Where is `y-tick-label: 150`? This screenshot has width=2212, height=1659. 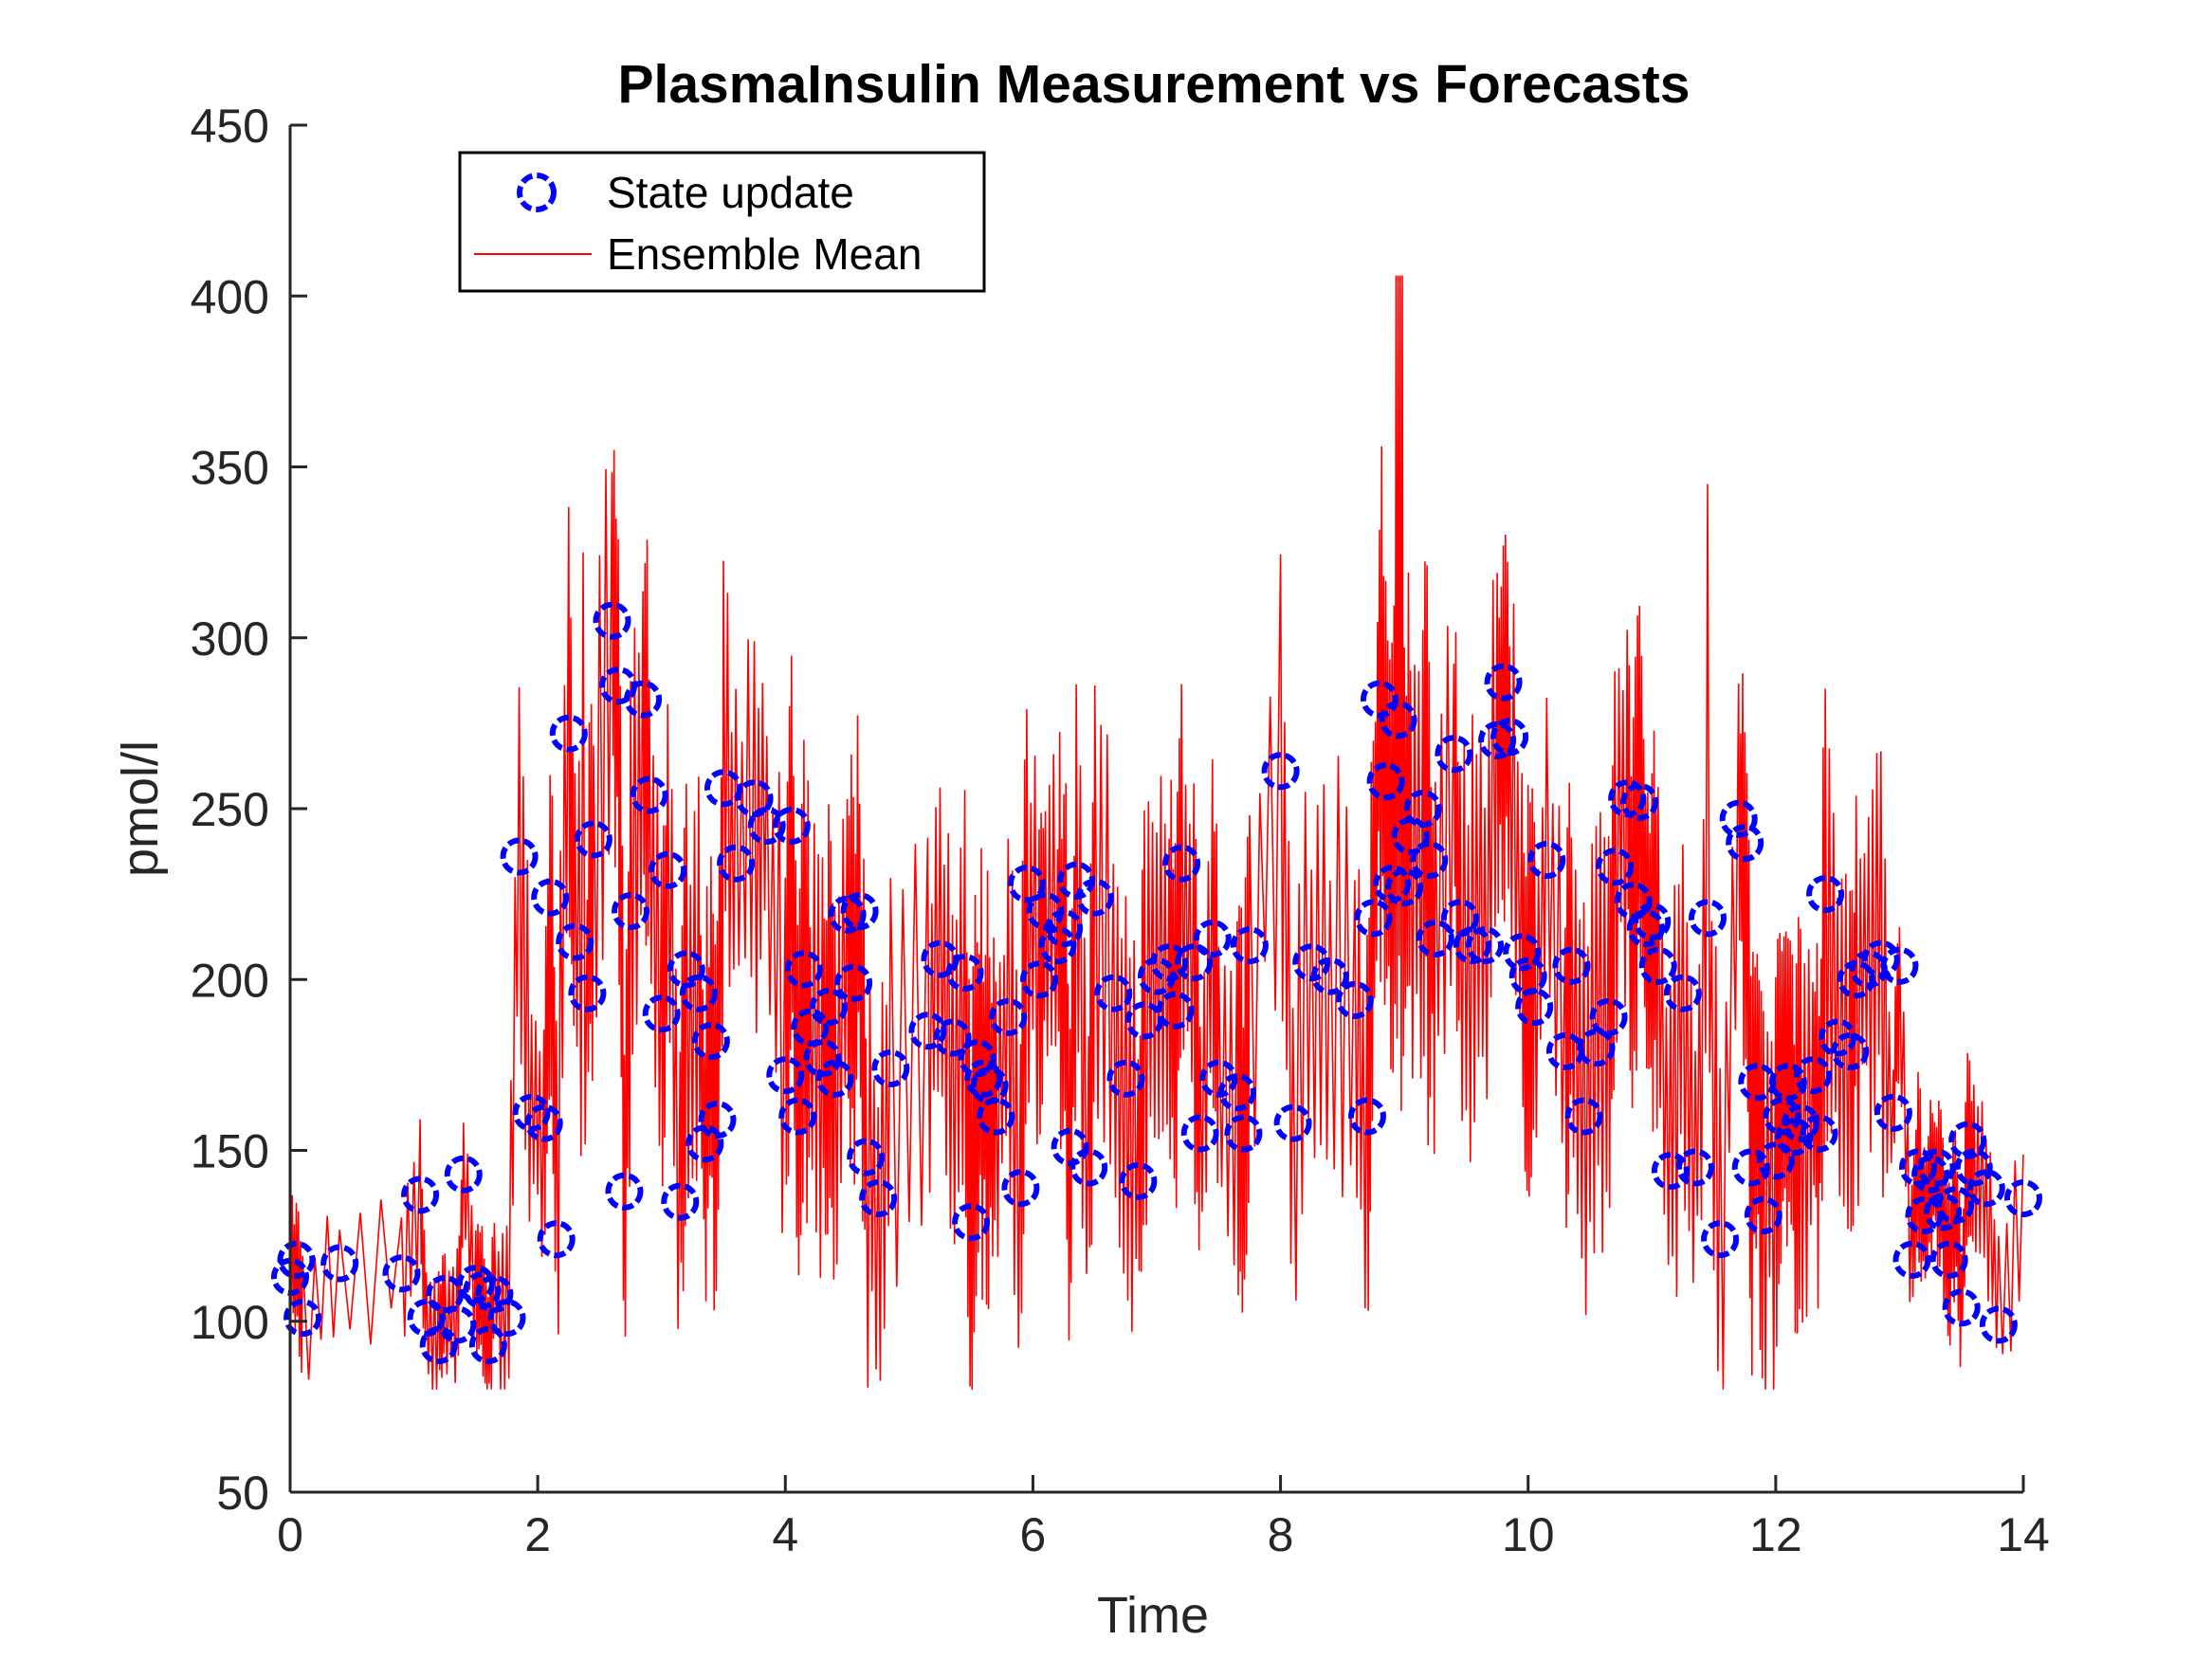 y-tick-label: 150 is located at coordinates (230, 1151).